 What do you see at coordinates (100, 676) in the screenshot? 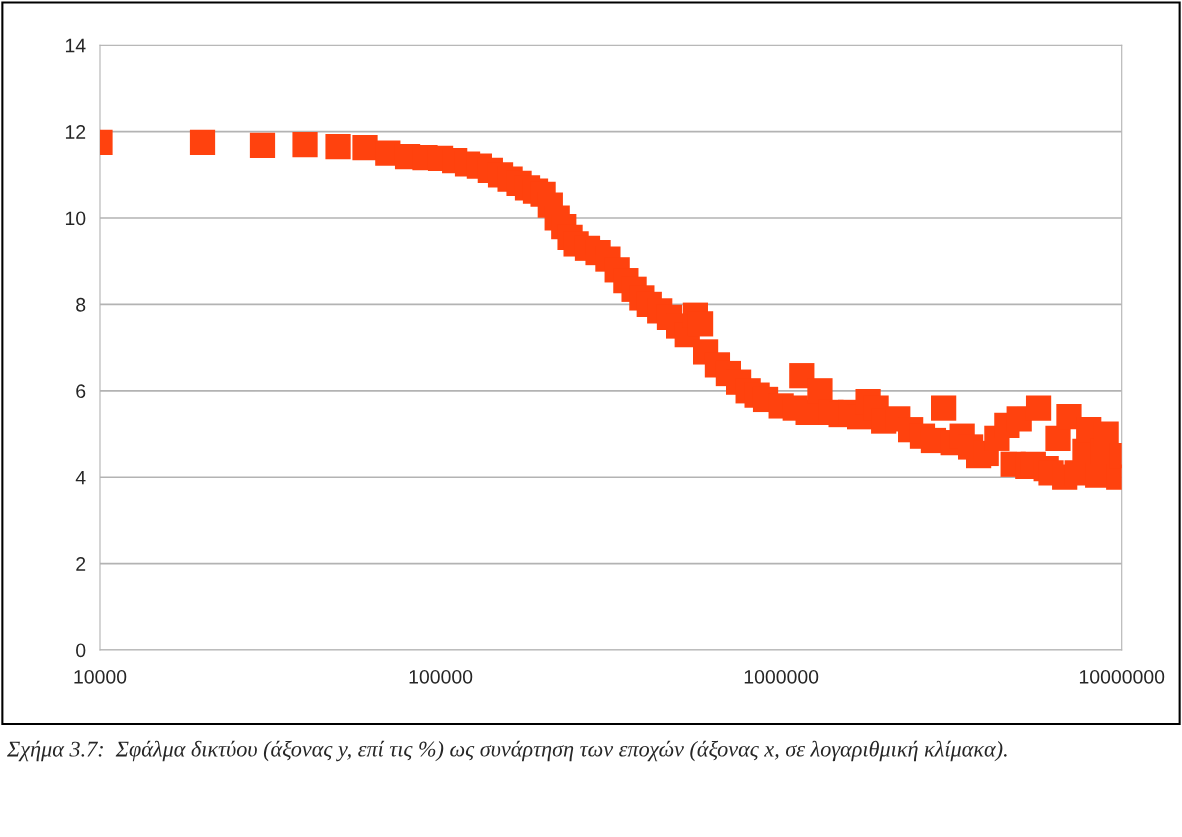
I see `x-tick-label: 10000` at bounding box center [100, 676].